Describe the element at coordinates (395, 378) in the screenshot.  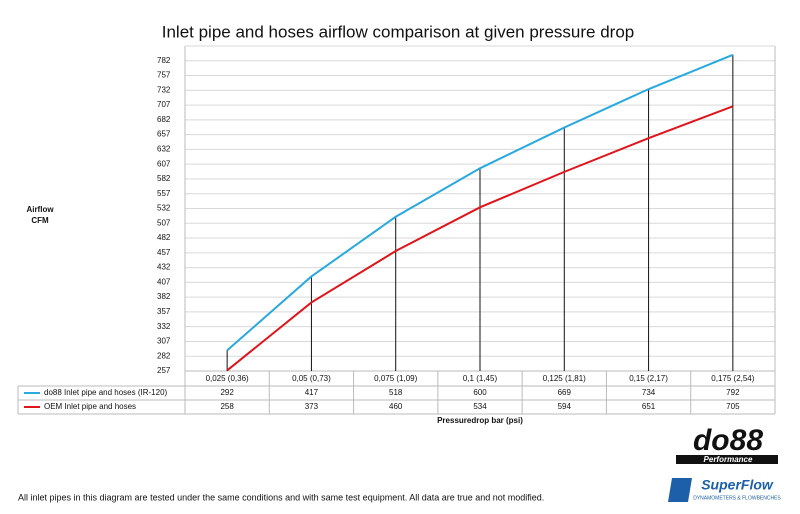
I see `x-tick-label: 0,075 (1,09)` at that location.